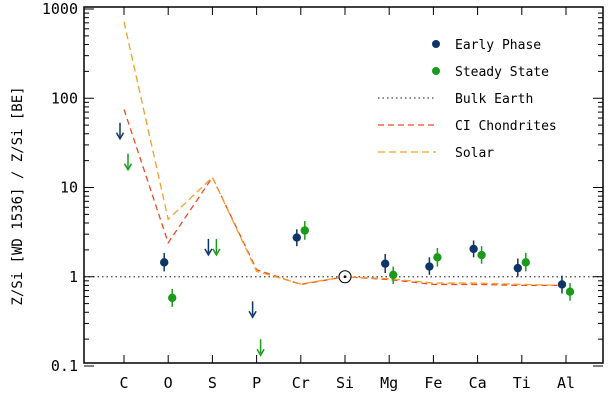  What do you see at coordinates (474, 153) in the screenshot?
I see `legend-label: Solar` at bounding box center [474, 153].